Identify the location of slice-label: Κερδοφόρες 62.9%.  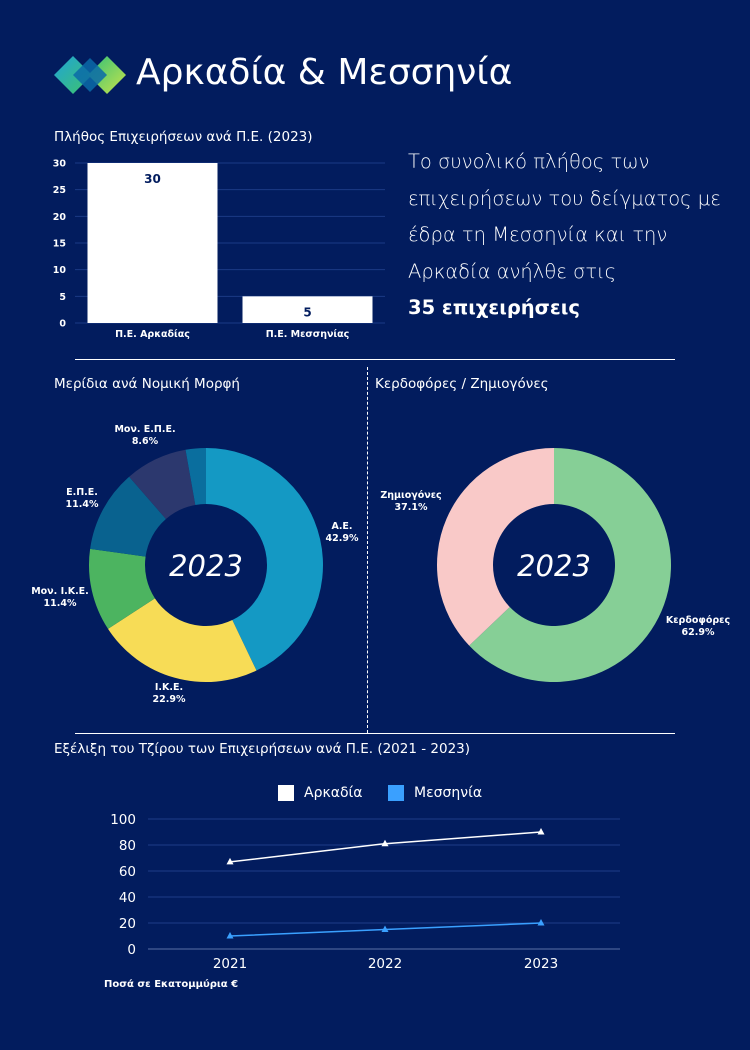
(698, 626).